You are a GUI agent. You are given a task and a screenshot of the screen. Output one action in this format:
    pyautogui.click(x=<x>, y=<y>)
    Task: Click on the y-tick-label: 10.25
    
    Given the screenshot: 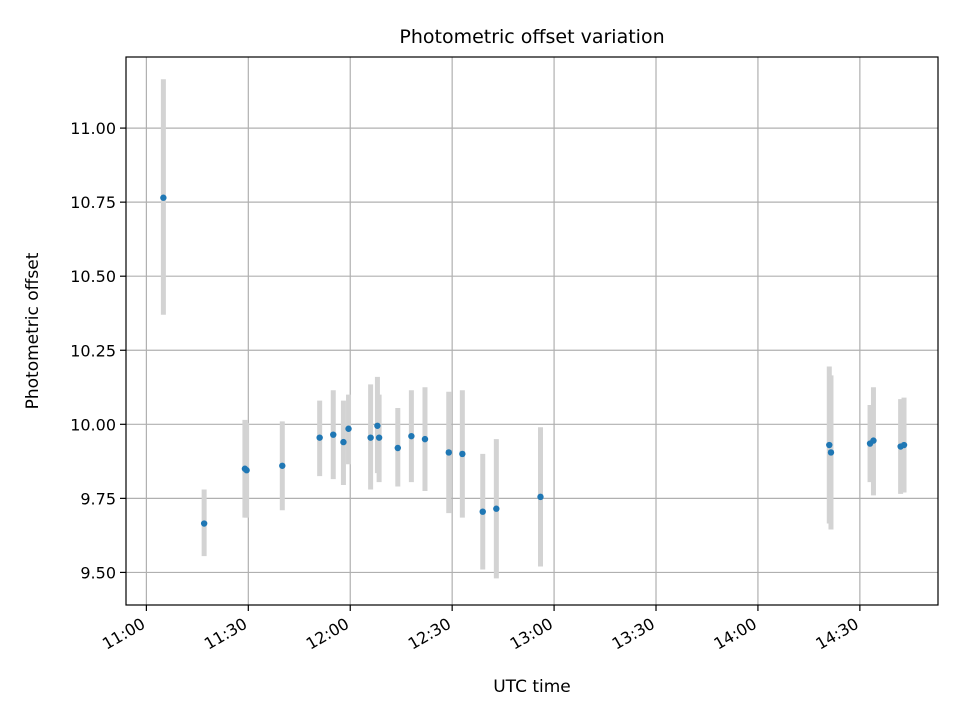 What is the action you would take?
    pyautogui.click(x=93, y=350)
    